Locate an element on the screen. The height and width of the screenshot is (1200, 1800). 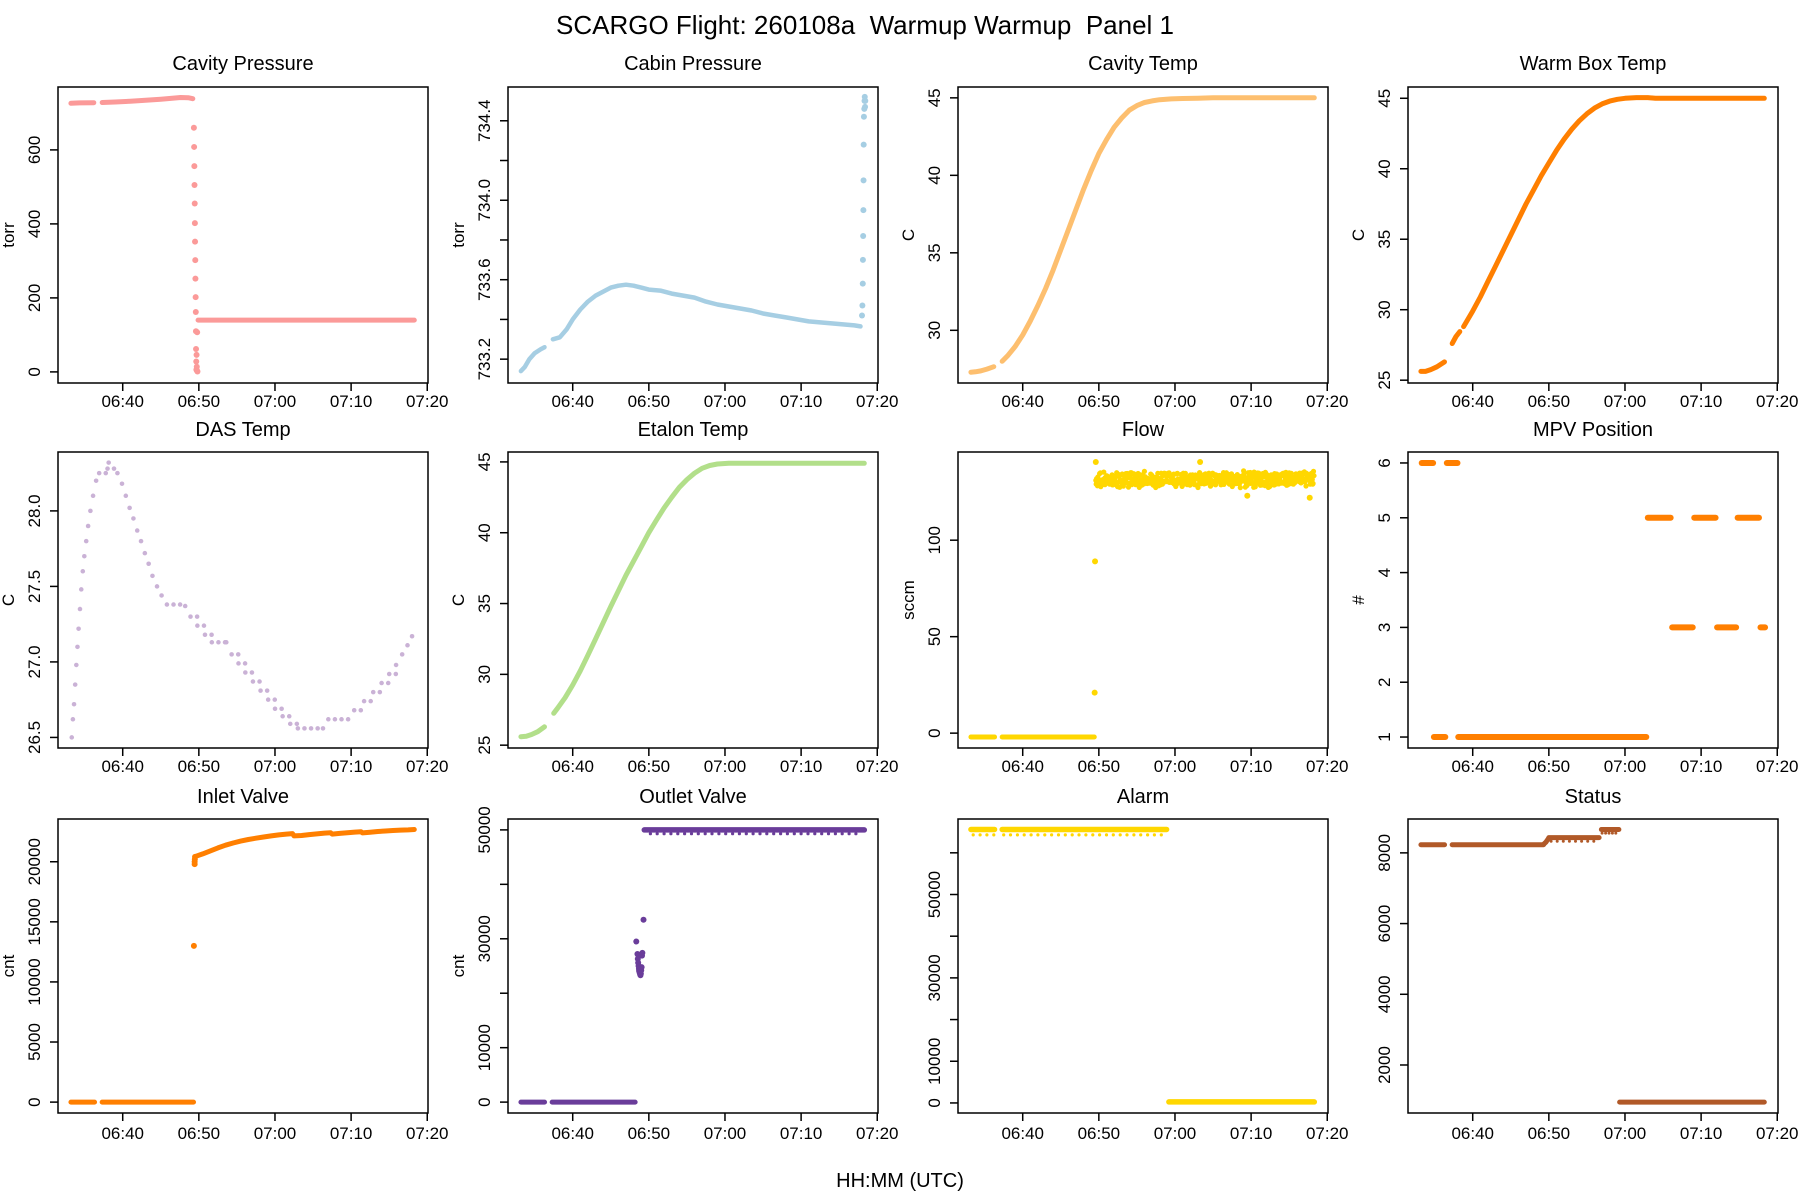
y-tick-label: 30 is located at coordinates (484, 674).